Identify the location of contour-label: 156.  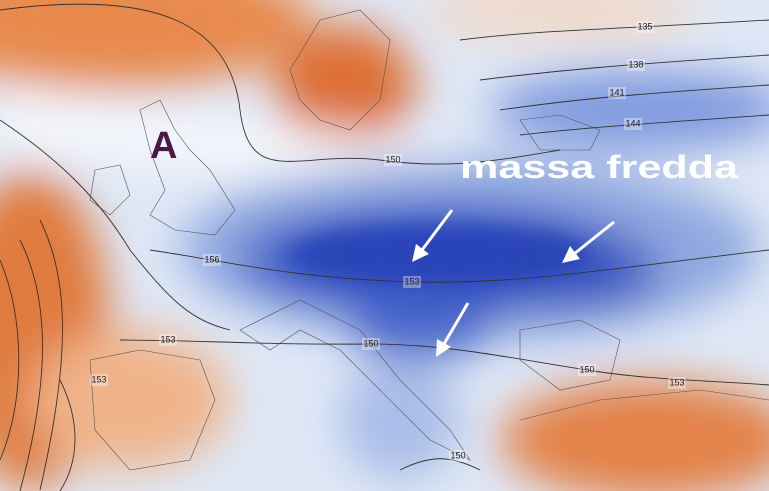
(211, 259).